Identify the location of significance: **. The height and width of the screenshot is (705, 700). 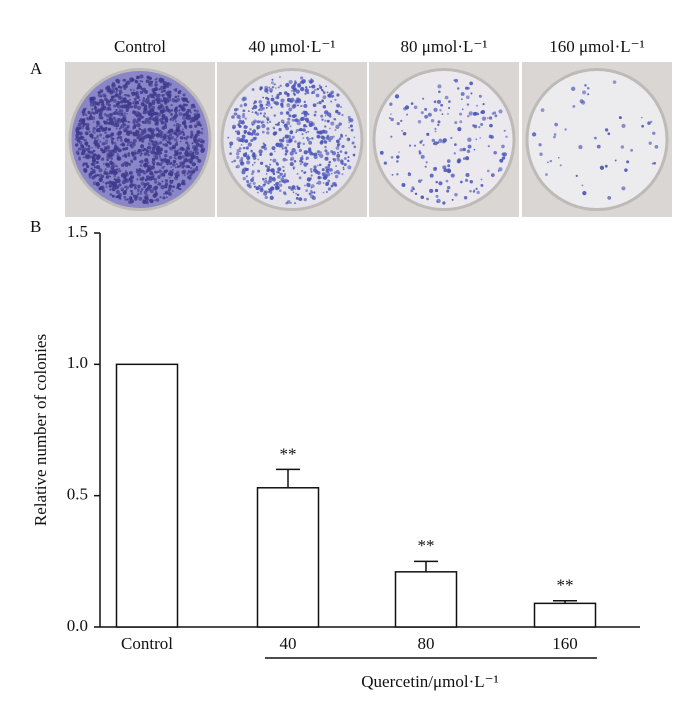
(288, 453).